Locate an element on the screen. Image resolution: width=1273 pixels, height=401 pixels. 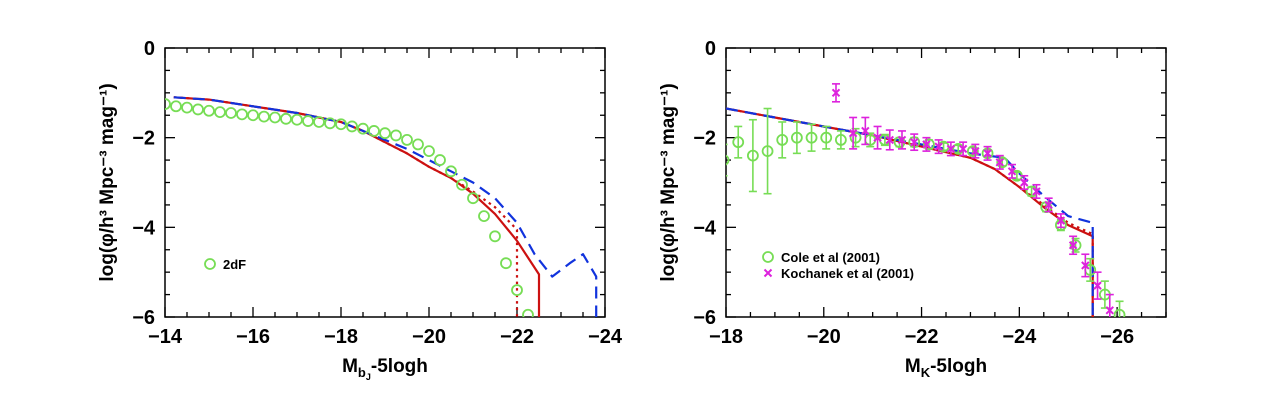
y-tick-label: 0 is located at coordinates (149, 49).